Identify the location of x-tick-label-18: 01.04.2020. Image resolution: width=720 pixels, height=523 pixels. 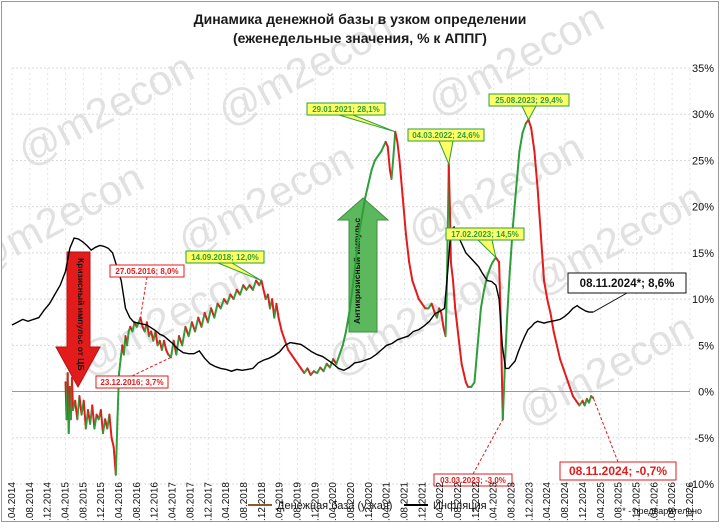
(333, 501).